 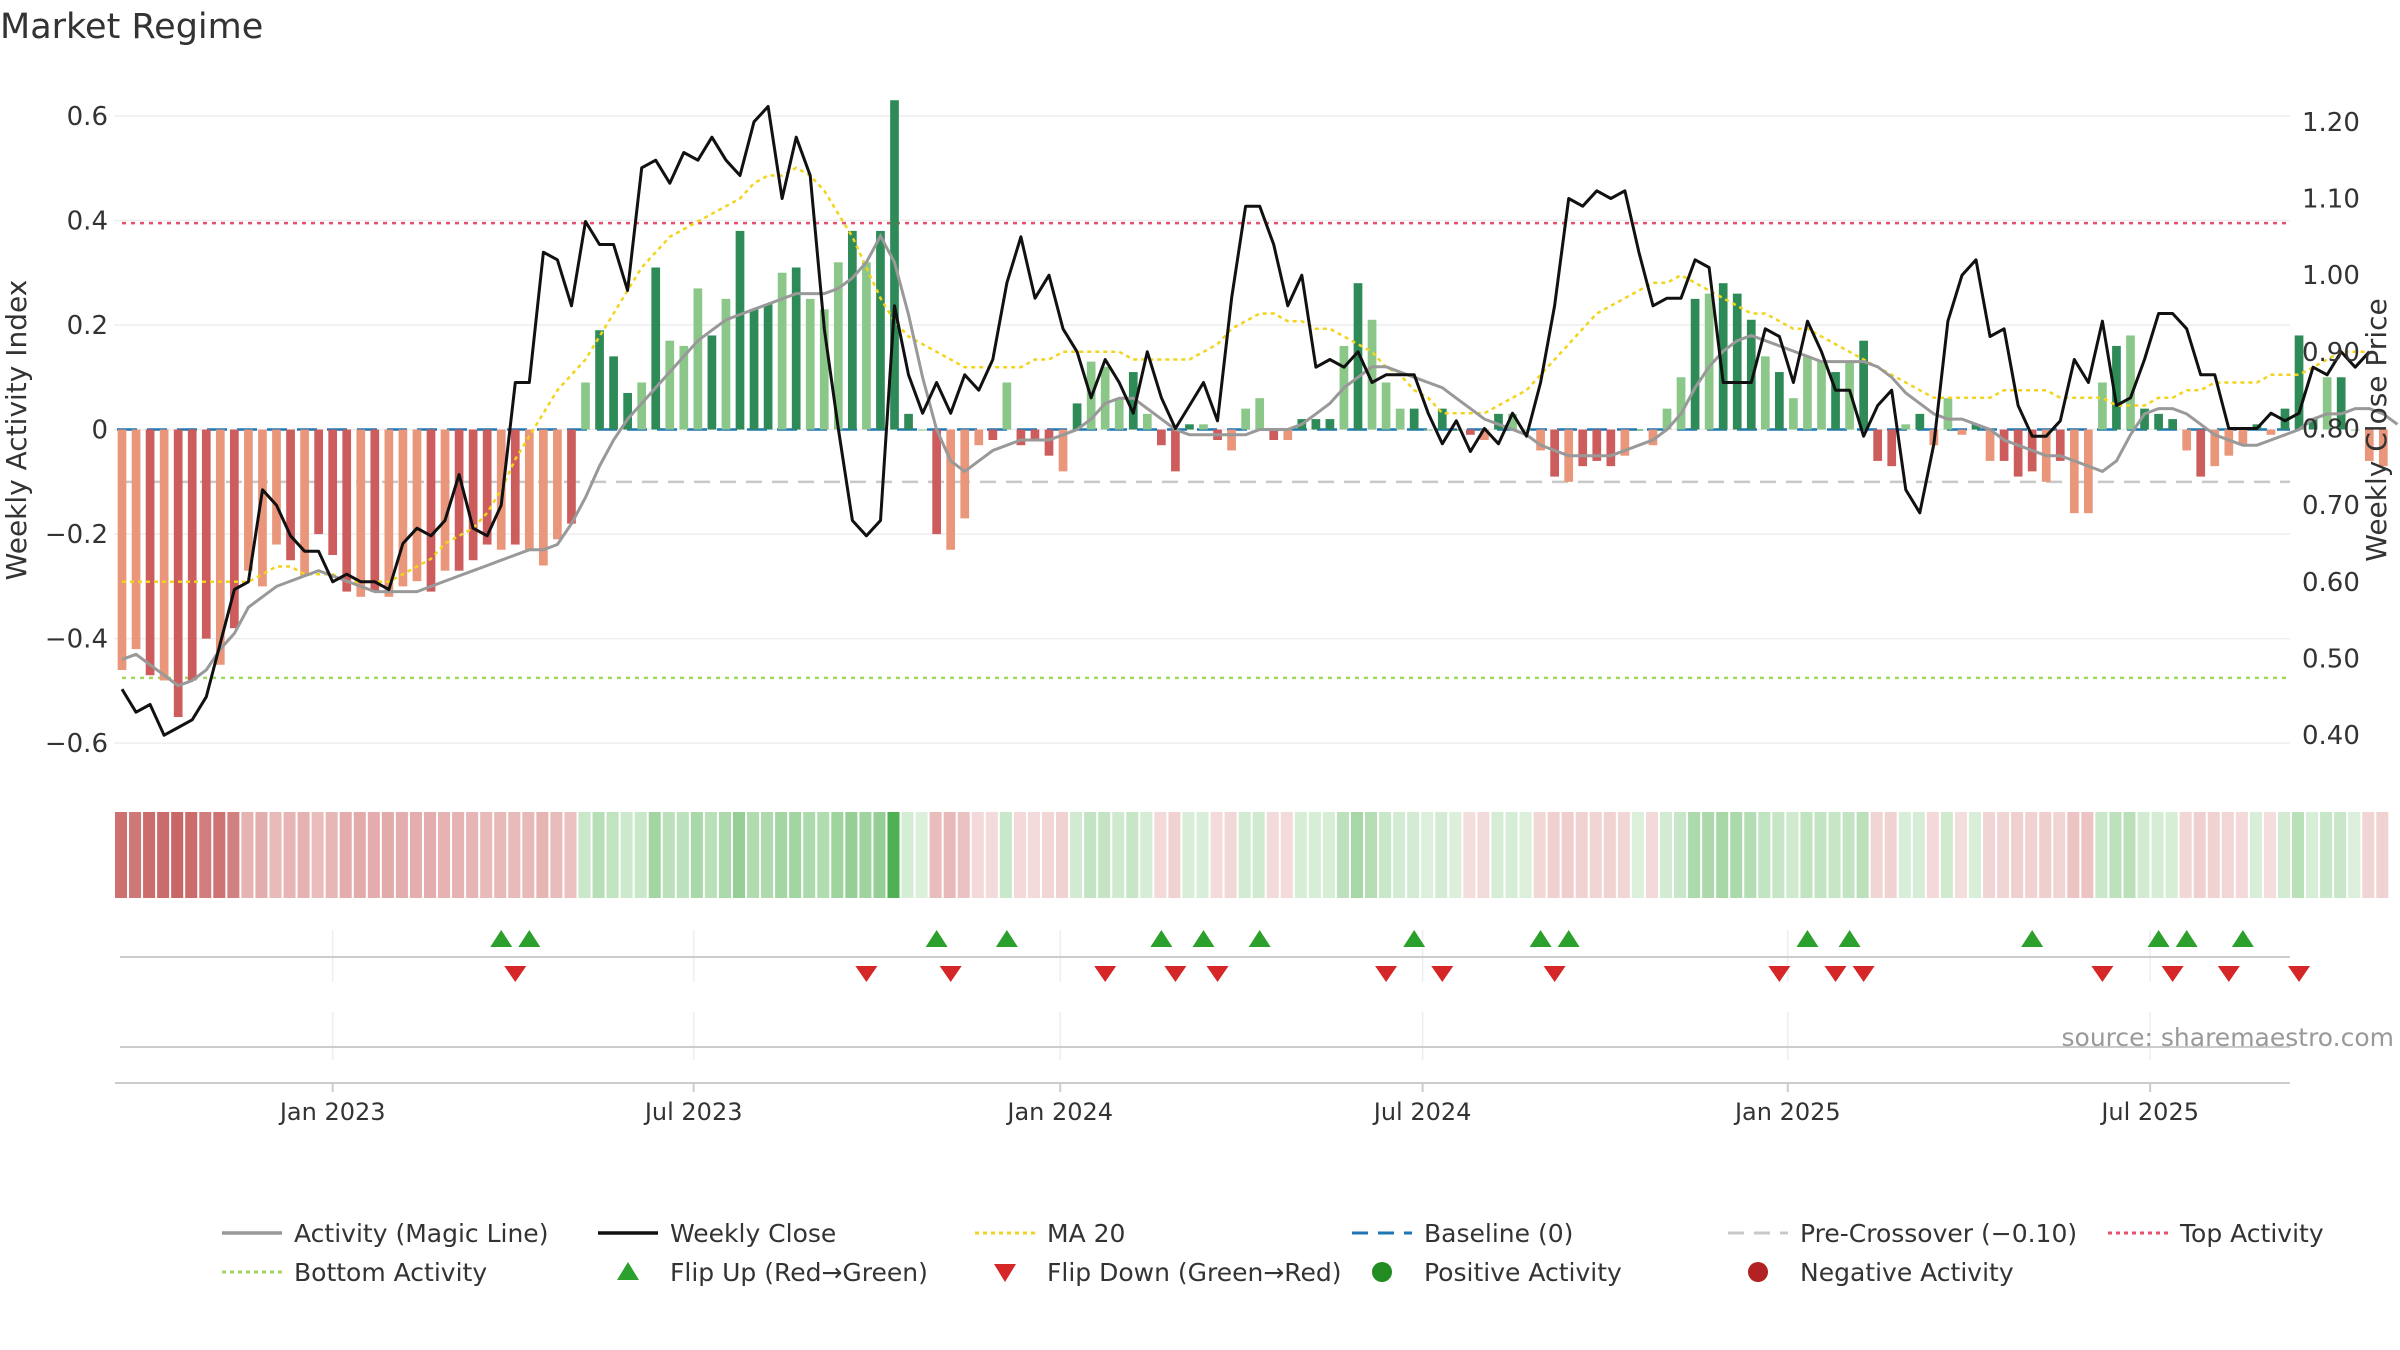 What do you see at coordinates (87, 326) in the screenshot?
I see `left-tick-label: 0.2` at bounding box center [87, 326].